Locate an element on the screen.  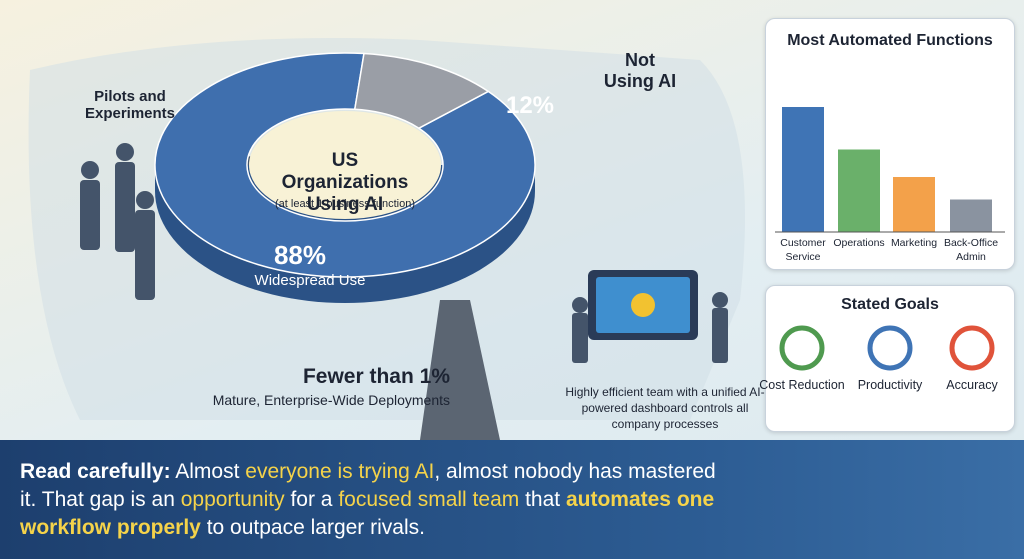
banner-segment: opportunity is located at coordinates (232, 499).